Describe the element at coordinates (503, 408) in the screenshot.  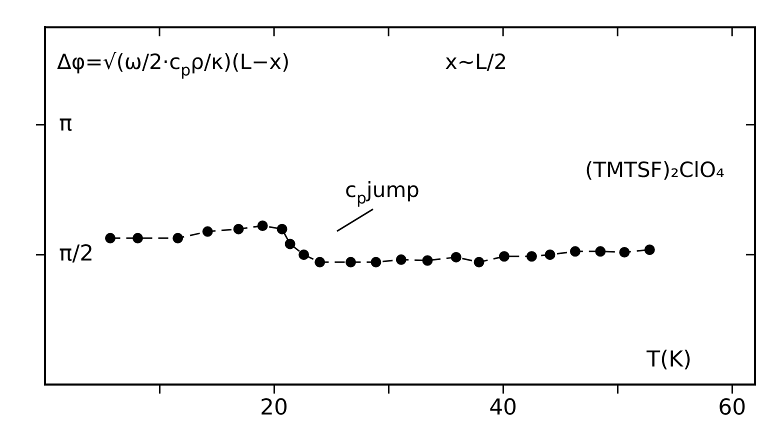
I see `x-tick-label: 40` at that location.